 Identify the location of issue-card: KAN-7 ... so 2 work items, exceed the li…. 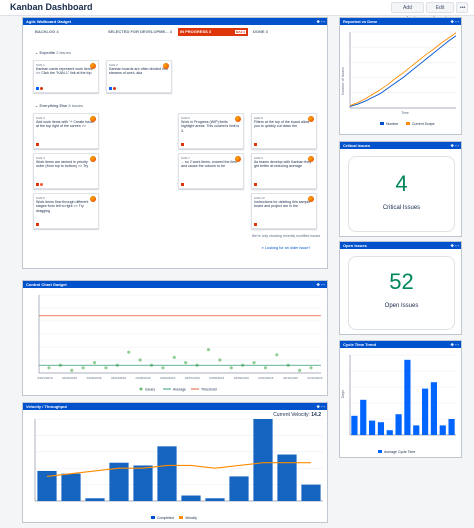
(211, 171).